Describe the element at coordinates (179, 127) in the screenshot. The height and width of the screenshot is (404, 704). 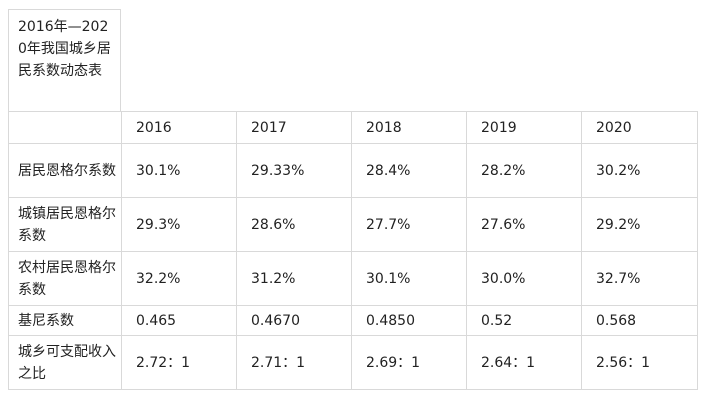
I see `year-header-2016: 2016` at that location.